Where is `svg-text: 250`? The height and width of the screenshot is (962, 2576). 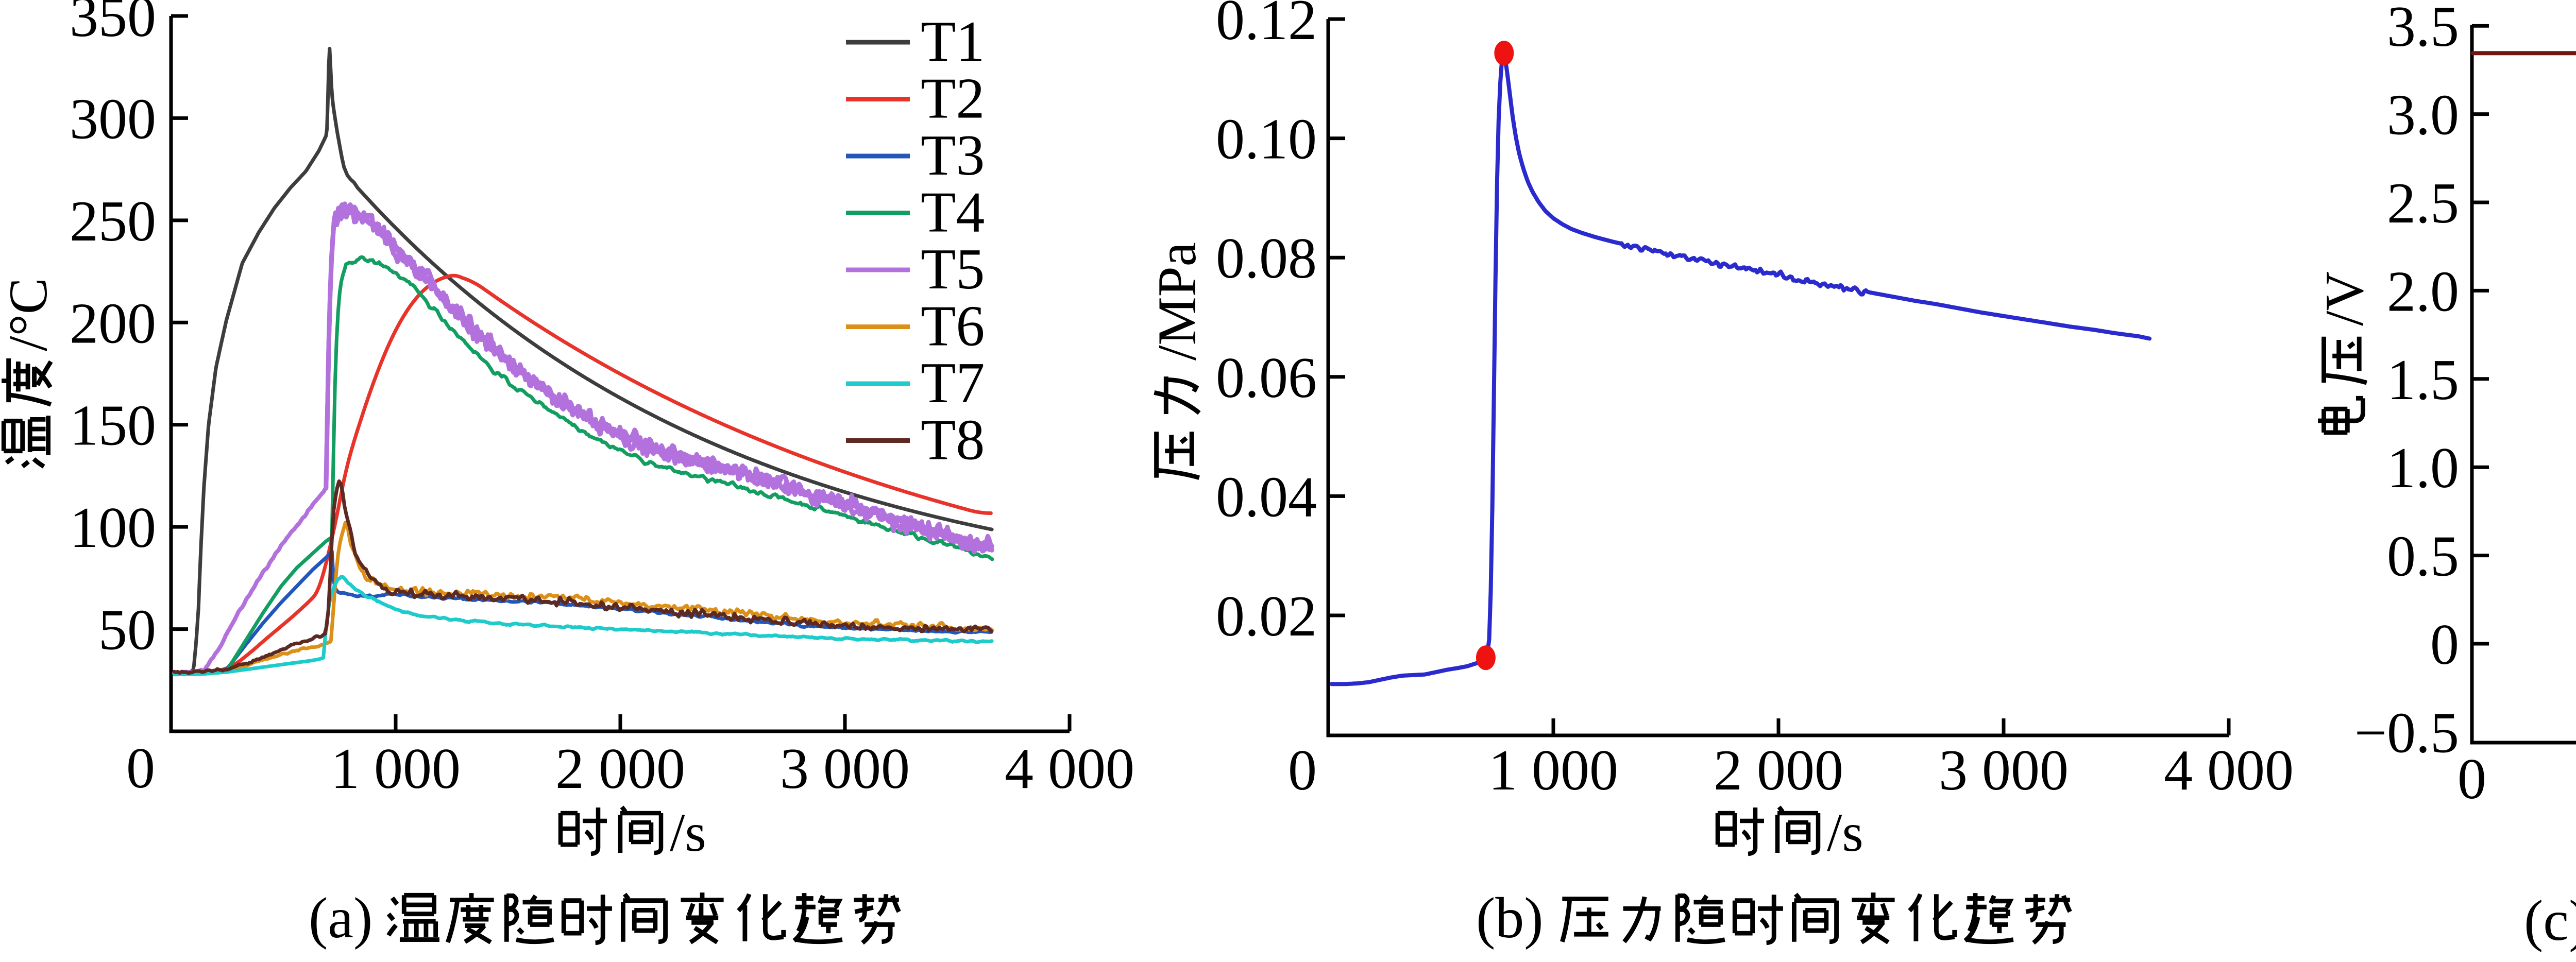 svg-text: 250 is located at coordinates (113, 221).